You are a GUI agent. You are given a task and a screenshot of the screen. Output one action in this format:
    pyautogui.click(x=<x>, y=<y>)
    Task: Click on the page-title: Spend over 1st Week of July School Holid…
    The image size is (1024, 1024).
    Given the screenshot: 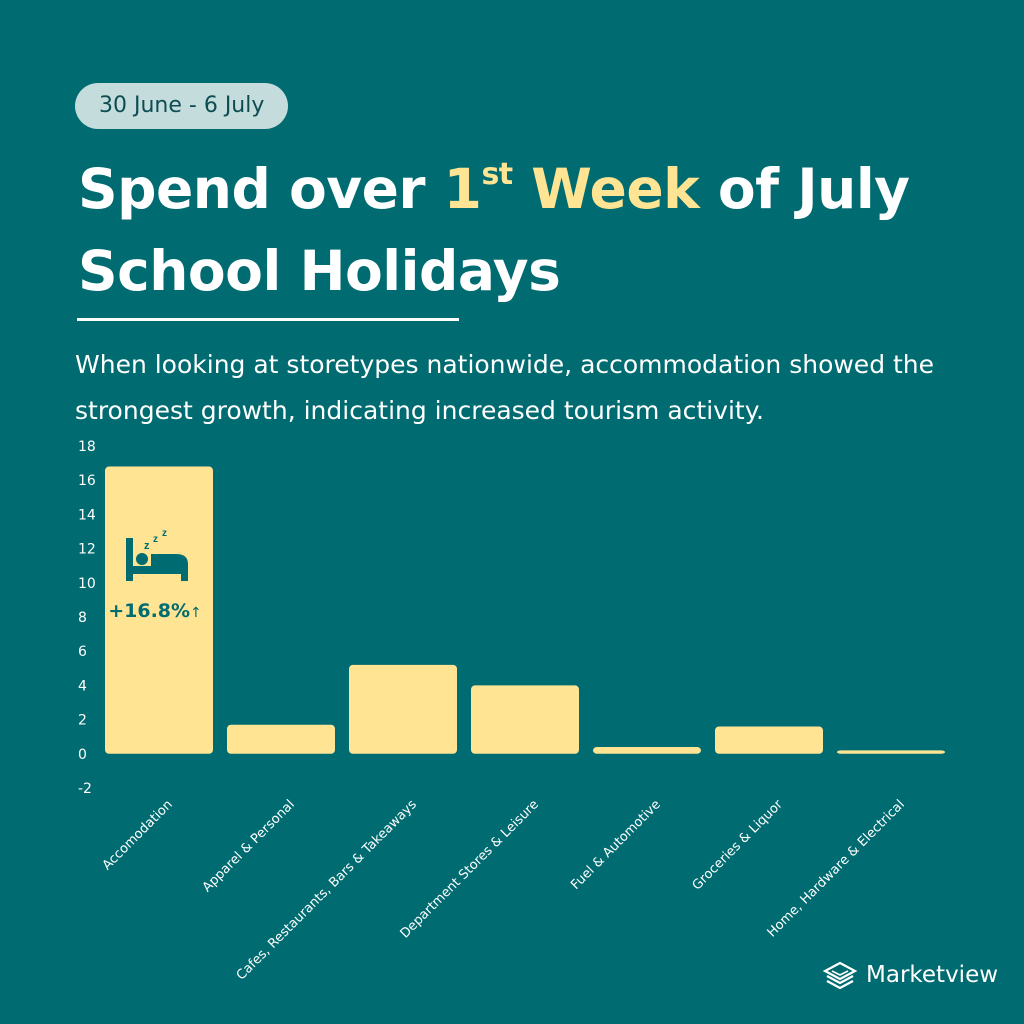 What is the action you would take?
    pyautogui.click(x=528, y=230)
    